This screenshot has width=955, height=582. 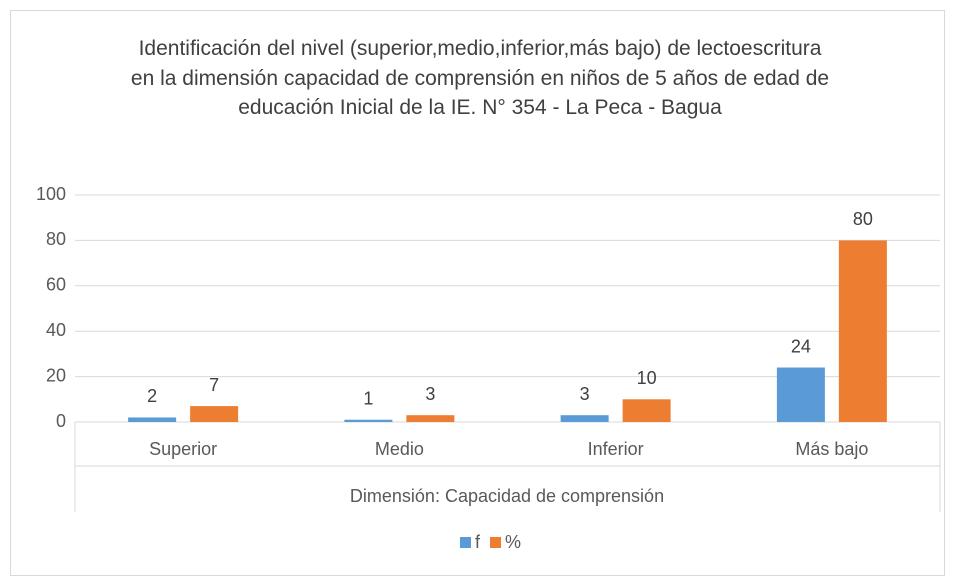 I want to click on y-tick-label: 20, so click(x=56, y=375).